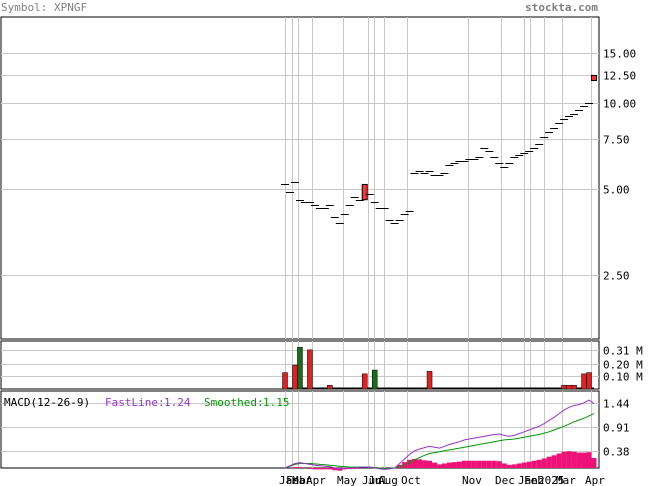 This screenshot has height=486, width=655. I want to click on macd-title: MACD(12-26-9), so click(47, 402).